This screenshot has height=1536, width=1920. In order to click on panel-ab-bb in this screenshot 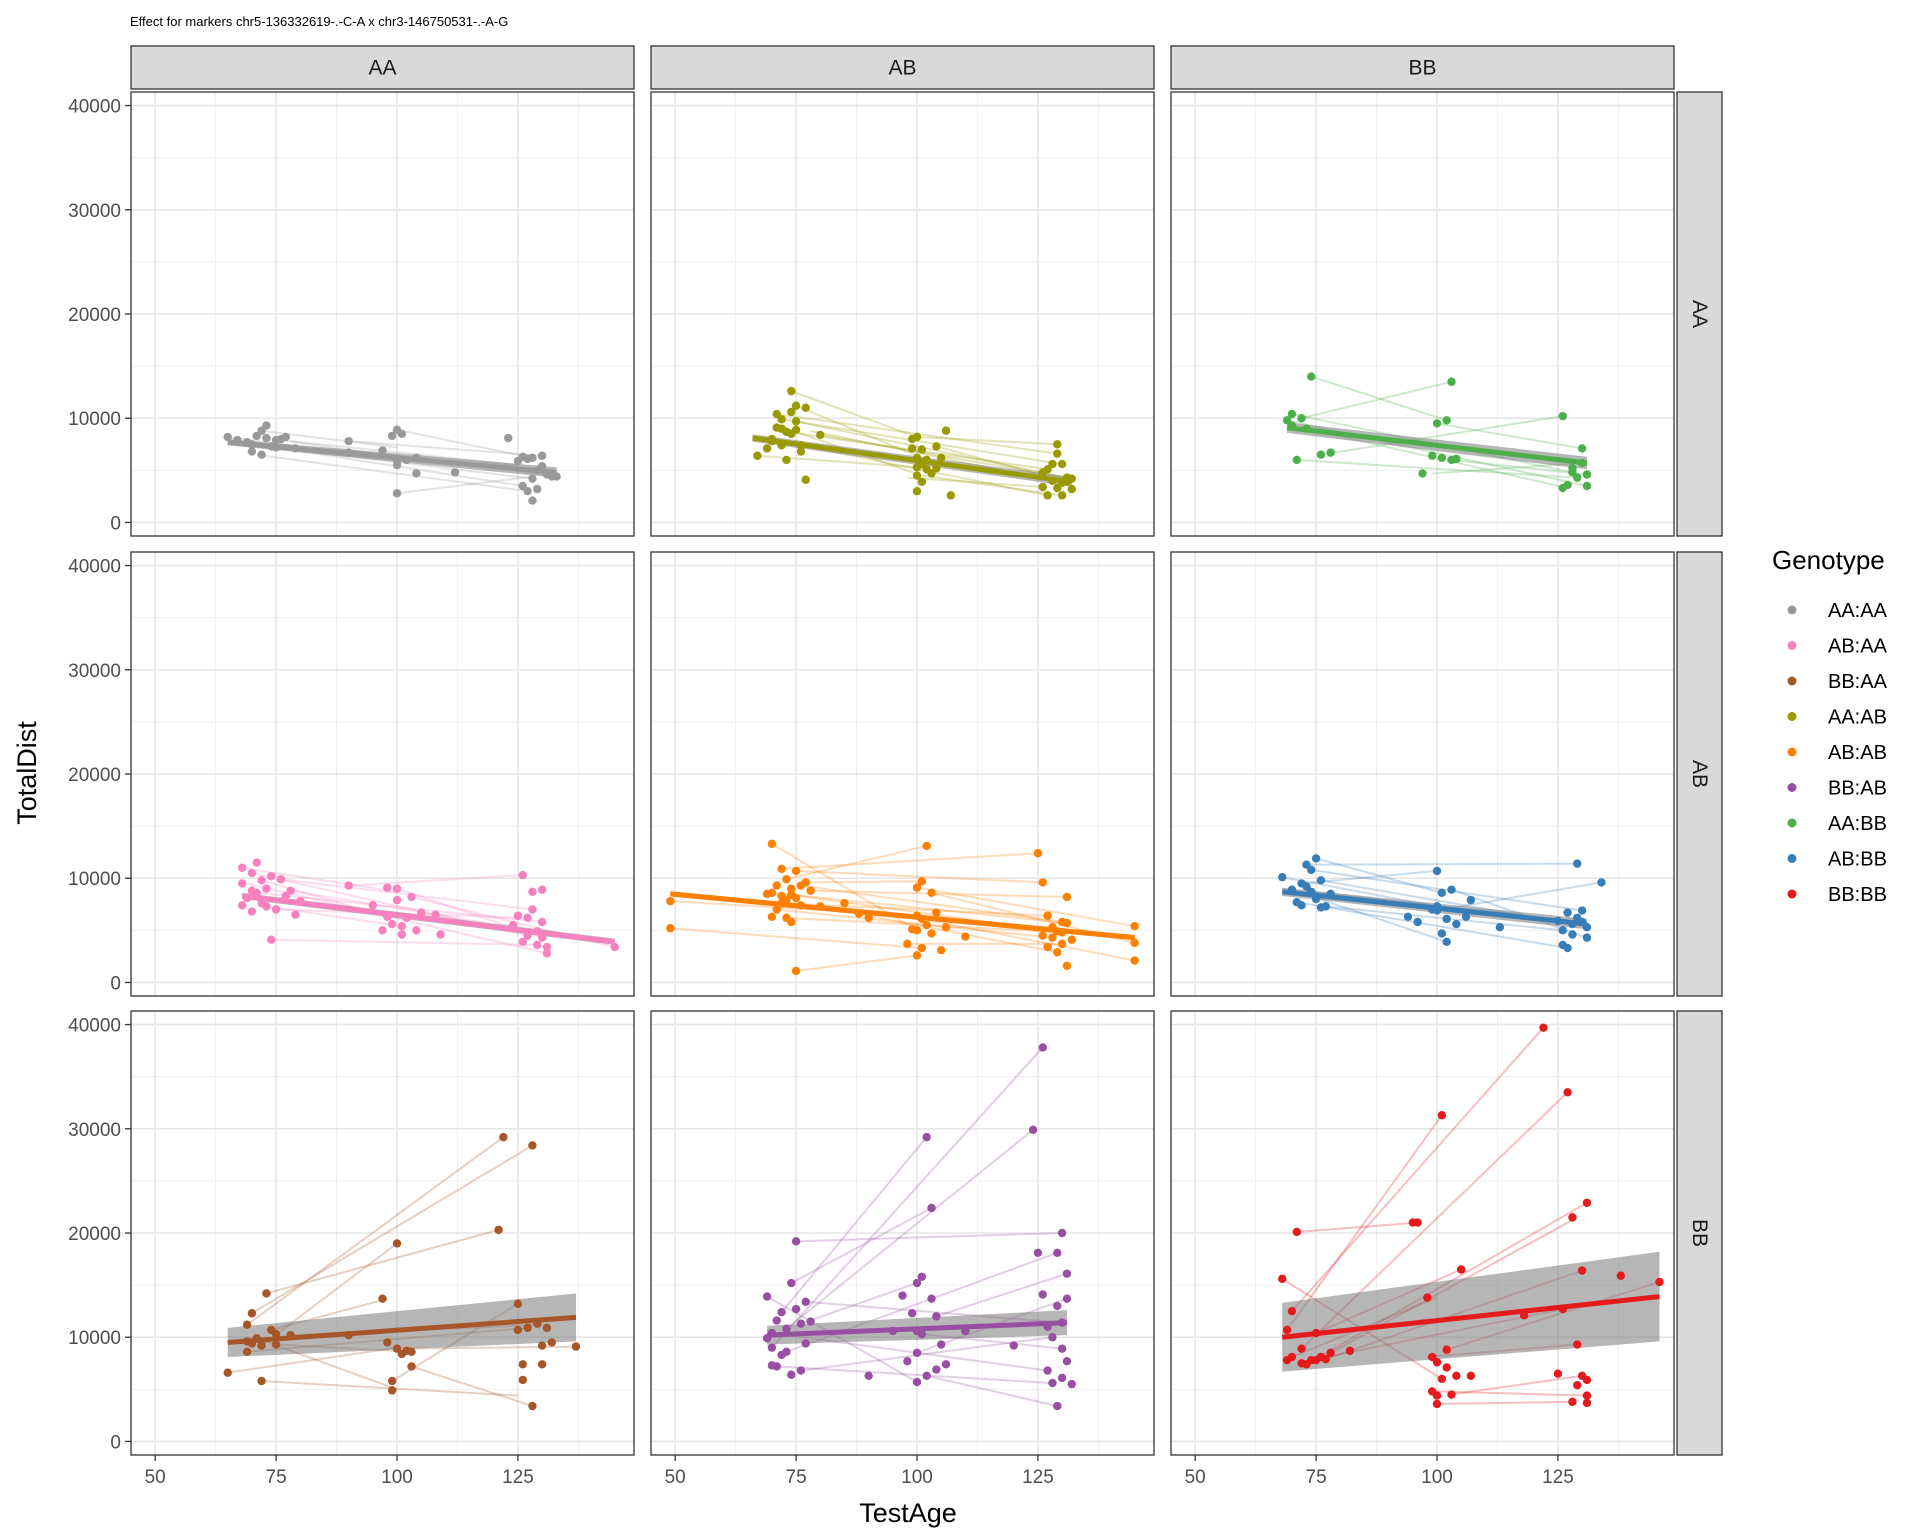, I will do `click(1422, 774)`.